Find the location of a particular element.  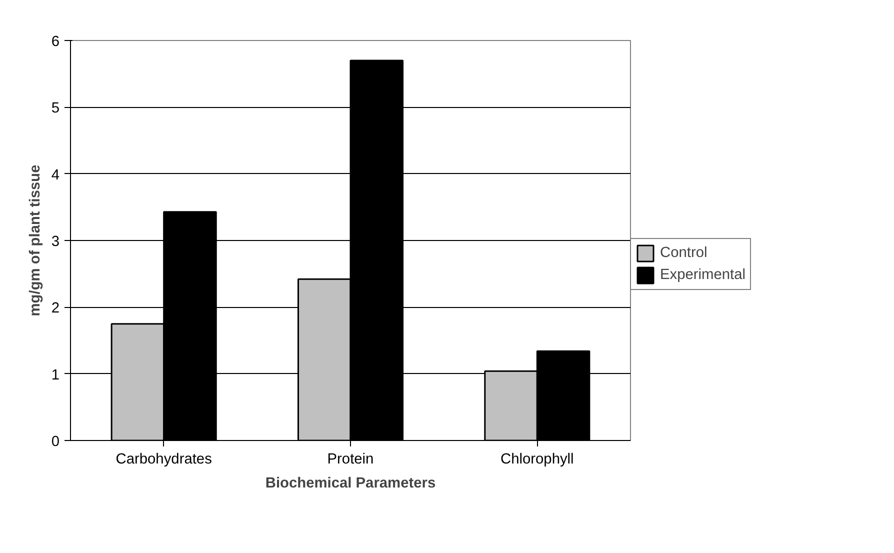

y-tick-label: 5 is located at coordinates (55, 108).